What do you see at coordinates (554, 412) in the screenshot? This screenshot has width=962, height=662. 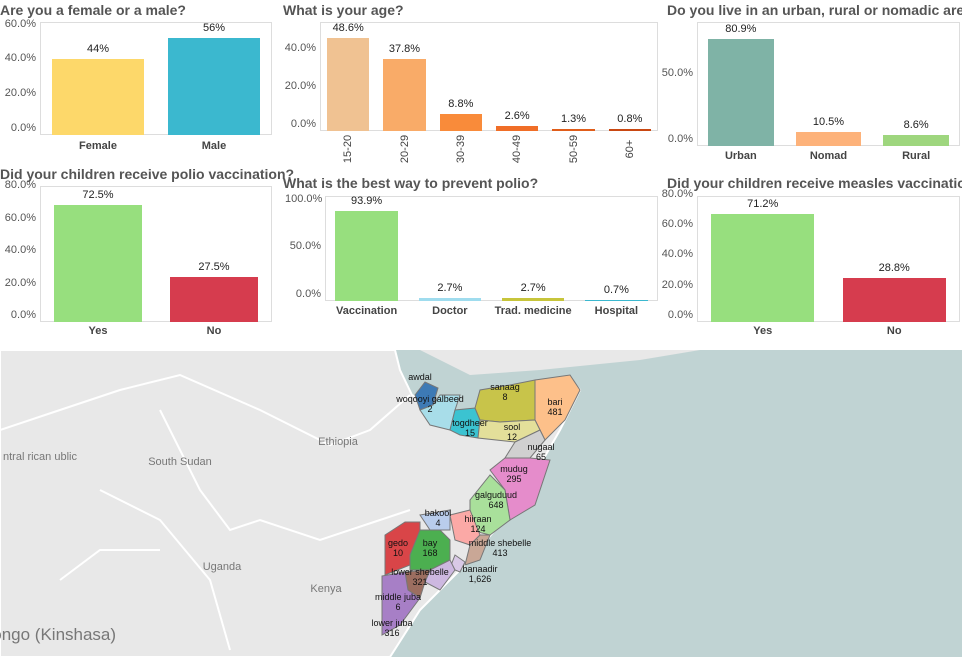 I see `region-value: 481` at bounding box center [554, 412].